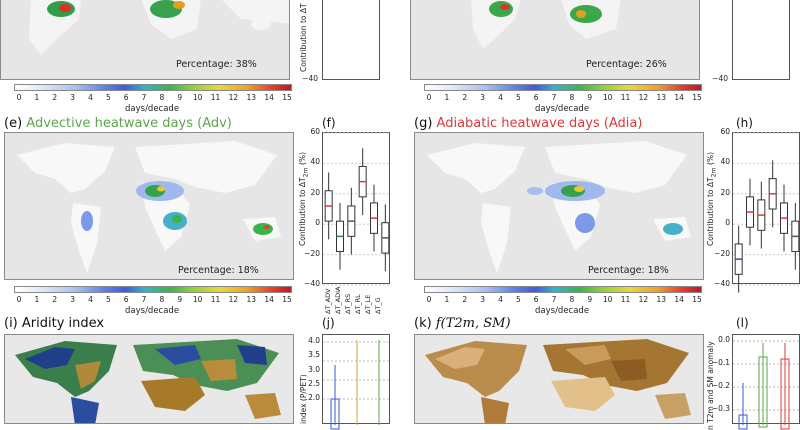 The height and width of the screenshot is (430, 800). Describe the element at coordinates (357, 209) in the screenshot. I see `boxplot-f-plot` at that location.